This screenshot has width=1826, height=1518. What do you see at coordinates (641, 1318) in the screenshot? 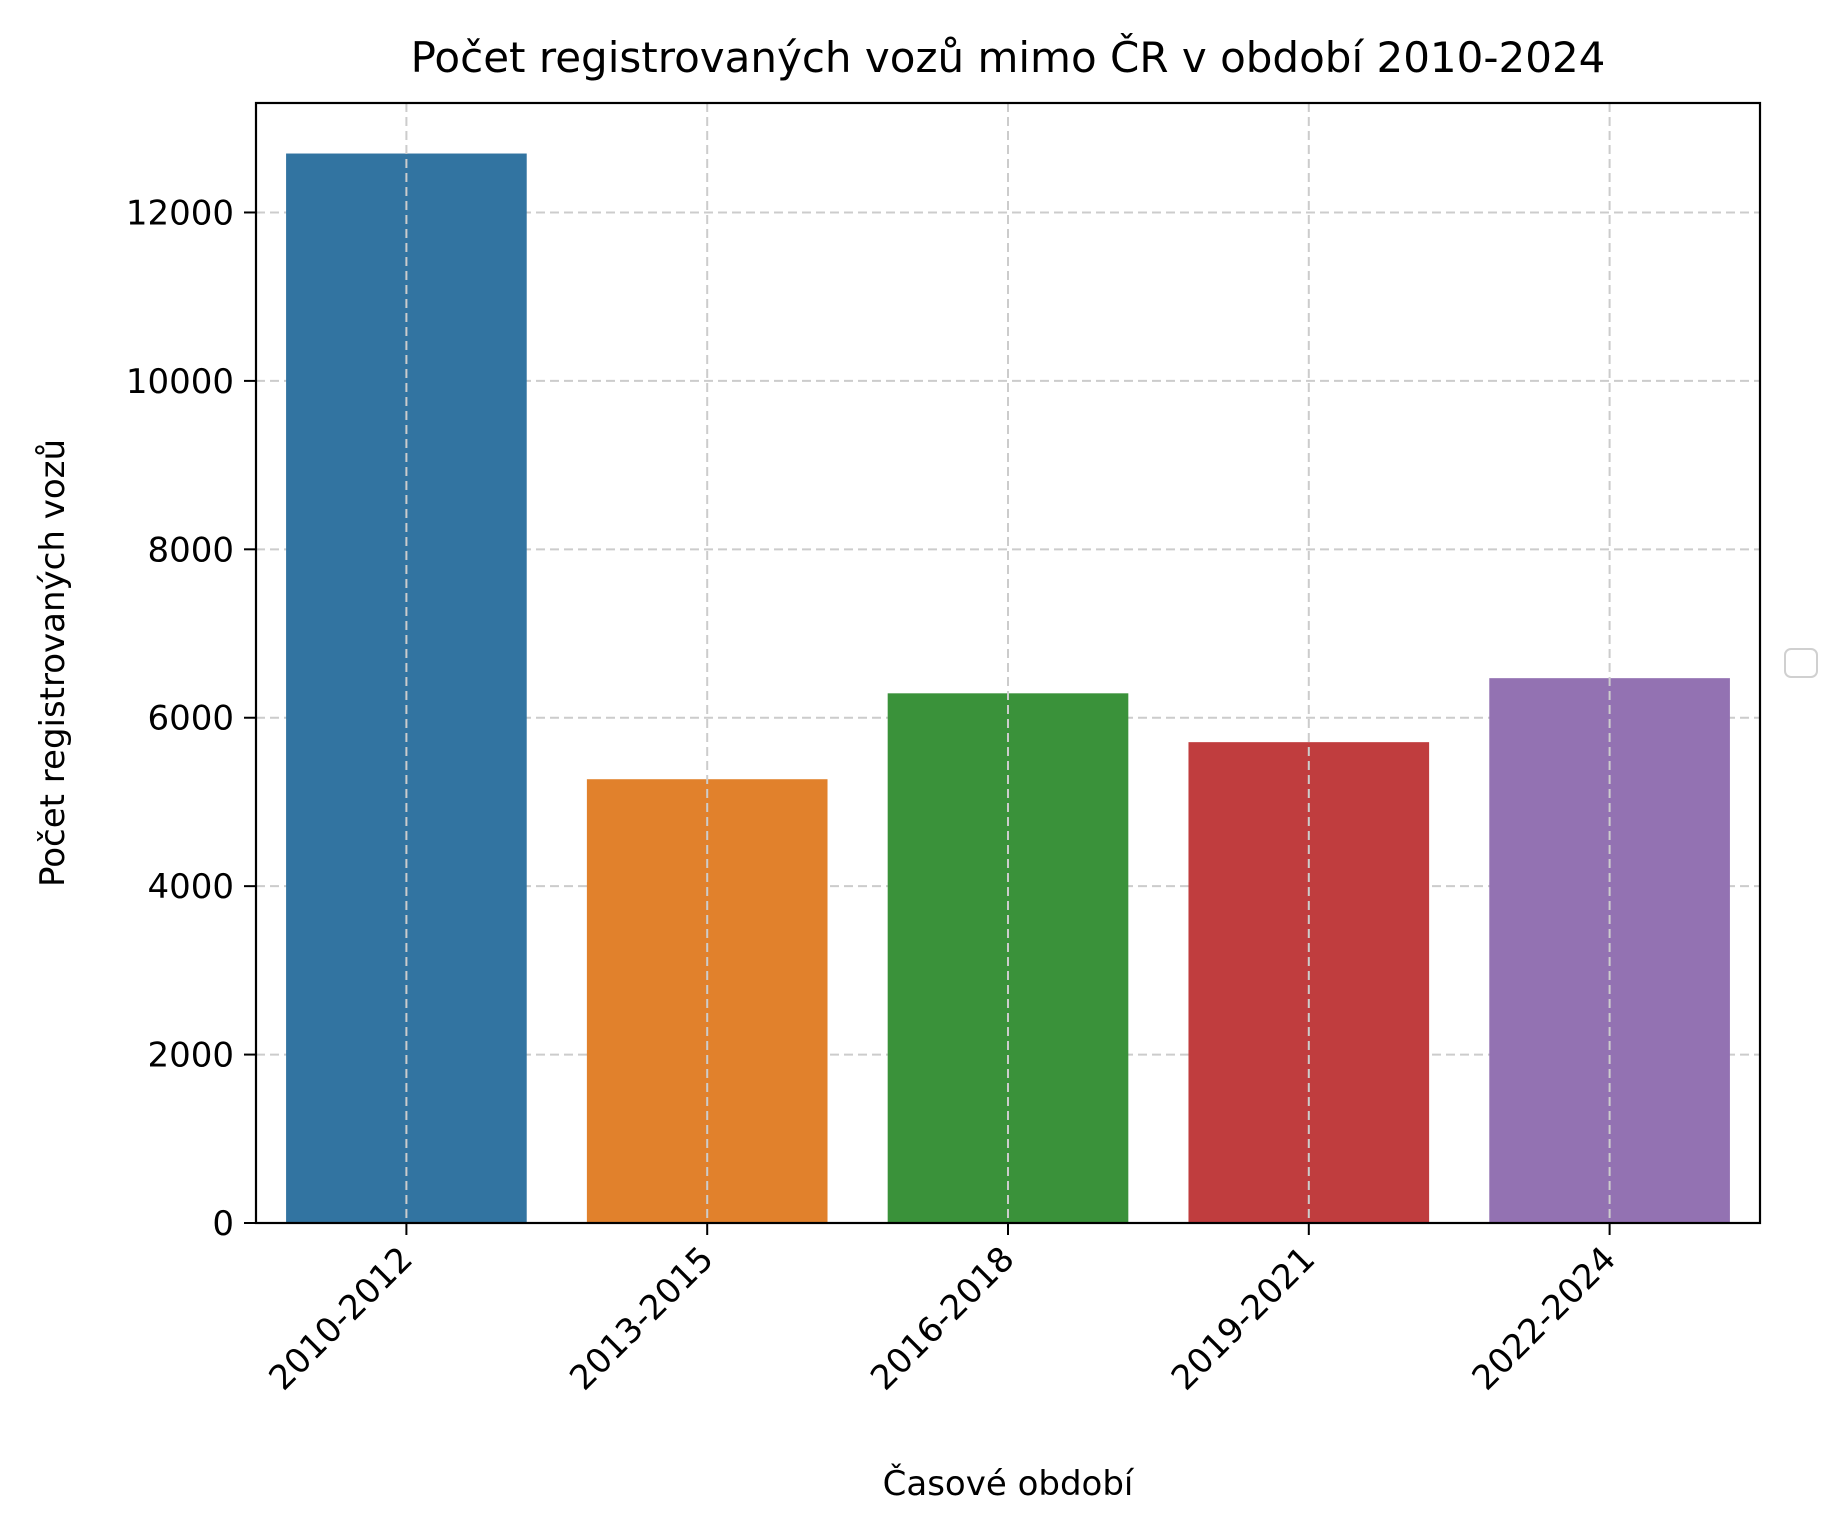
I see `x-tick-label: 2013-2015` at bounding box center [641, 1318].